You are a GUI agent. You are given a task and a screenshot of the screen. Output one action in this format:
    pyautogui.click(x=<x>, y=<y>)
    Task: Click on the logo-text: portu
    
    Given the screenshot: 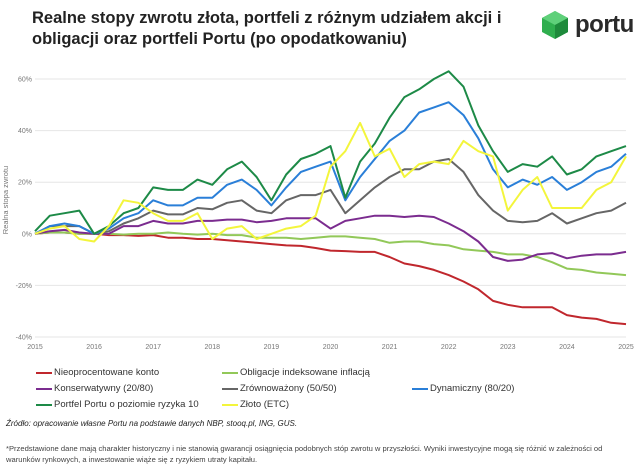 What is the action you would take?
    pyautogui.click(x=604, y=24)
    